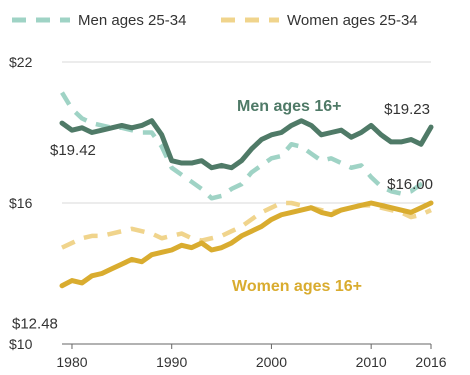  What do you see at coordinates (407, 109) in the screenshot?
I see `value-label-men-16-plus-end: $19.23` at bounding box center [407, 109].